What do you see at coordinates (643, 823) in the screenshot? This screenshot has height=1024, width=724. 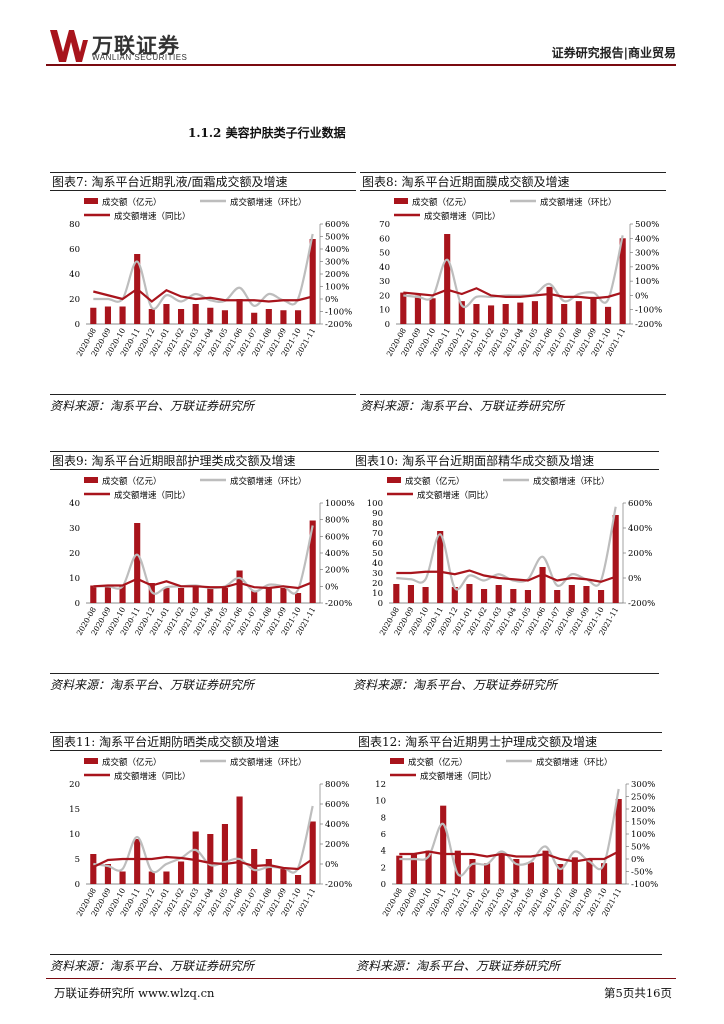 I see `right-tick-label: 150%` at bounding box center [643, 823].